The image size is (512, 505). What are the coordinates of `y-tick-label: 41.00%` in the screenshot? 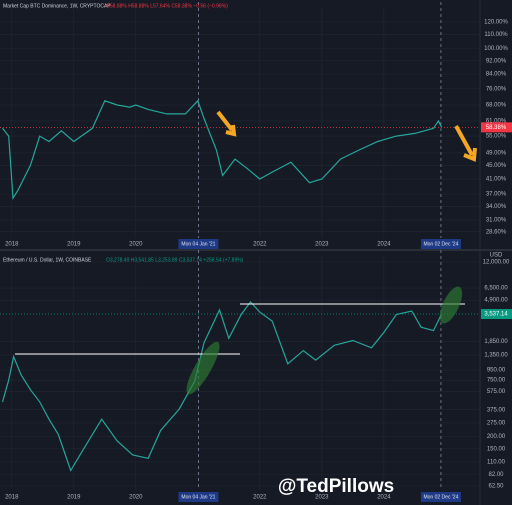 It's located at (496, 180).